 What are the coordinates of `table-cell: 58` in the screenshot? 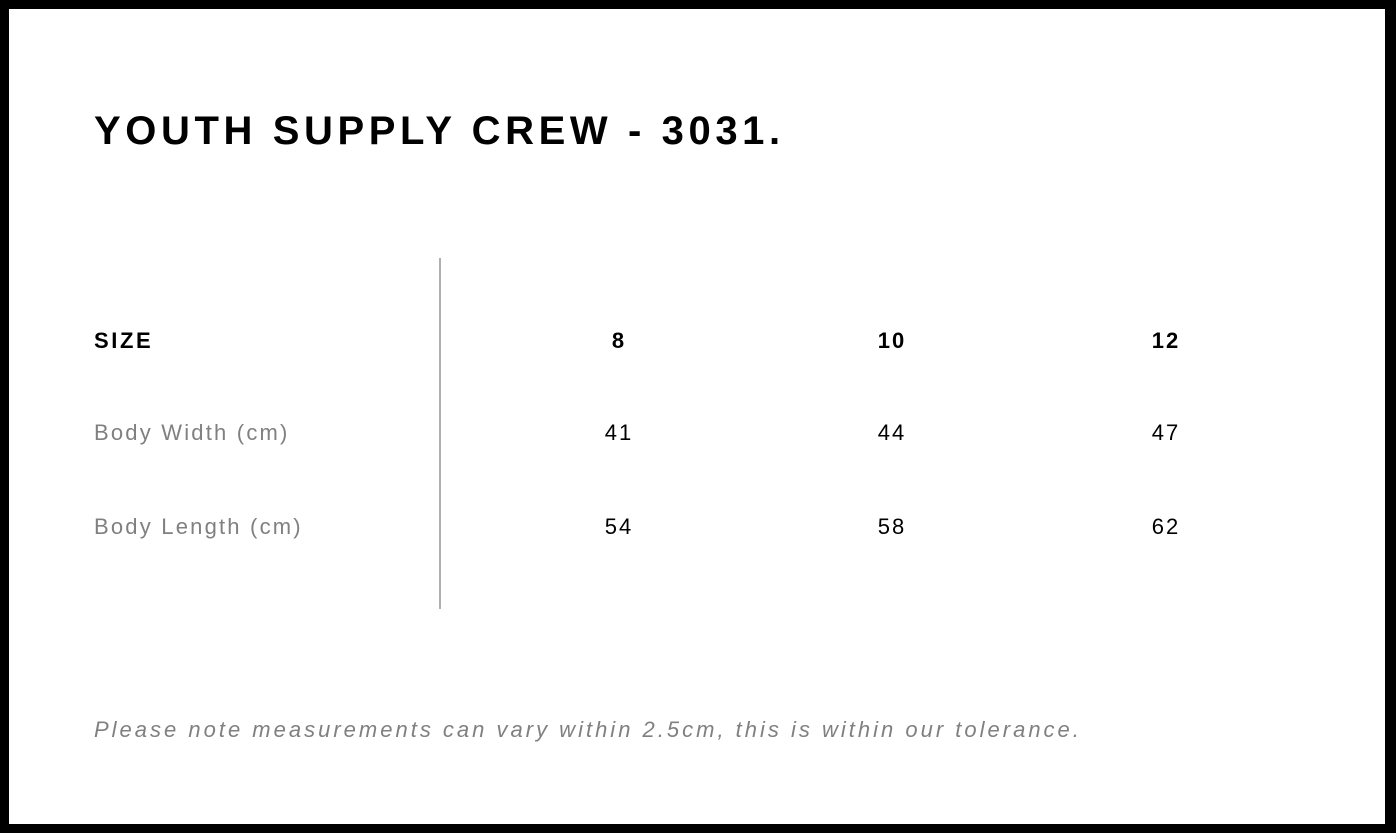 It's located at (892, 526).